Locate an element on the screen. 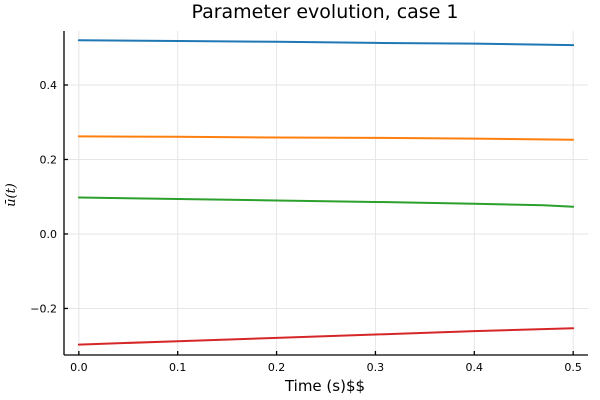 Image resolution: width=600 pixels, height=400 pixels. y-axis-label: ū(t) is located at coordinates (11, 195).